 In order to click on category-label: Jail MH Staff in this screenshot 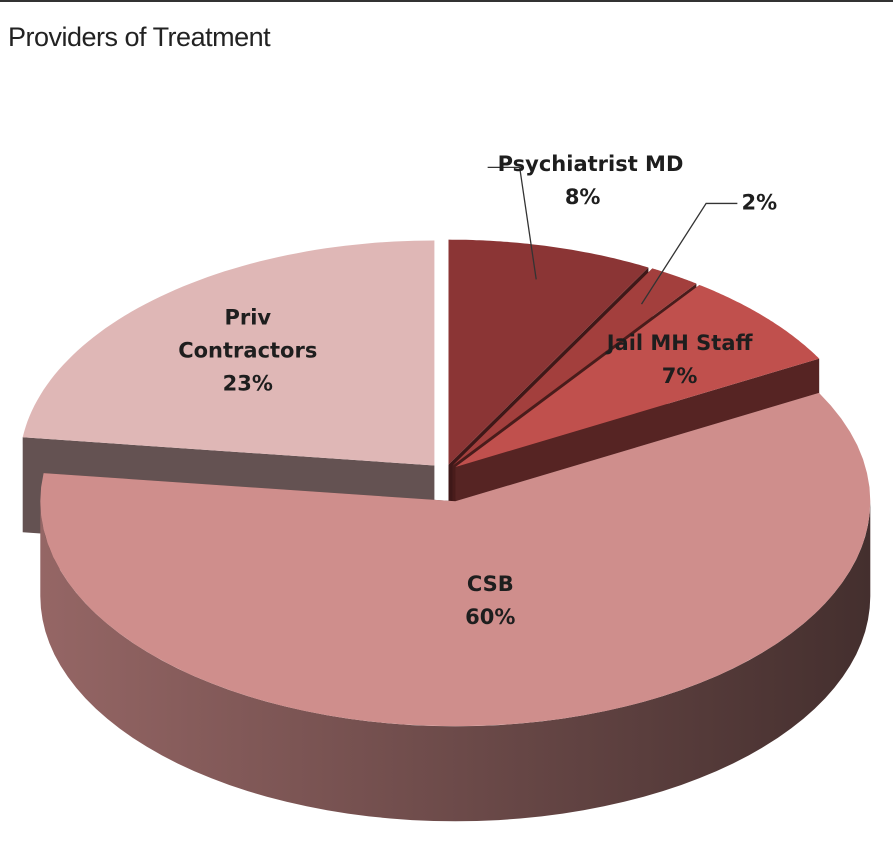, I will do `click(679, 342)`.